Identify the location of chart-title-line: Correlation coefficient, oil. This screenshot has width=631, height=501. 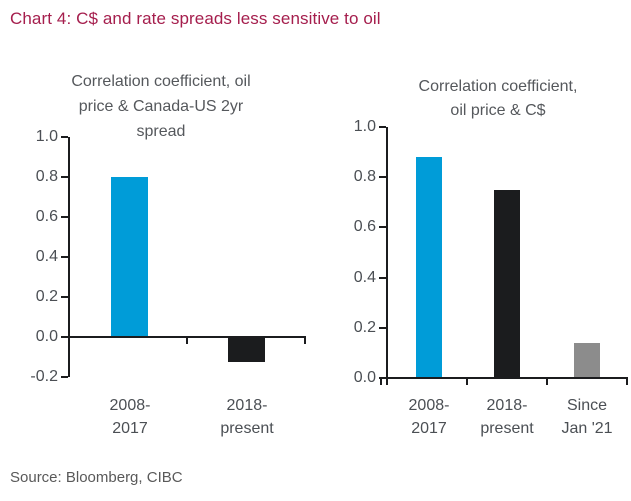
(161, 81).